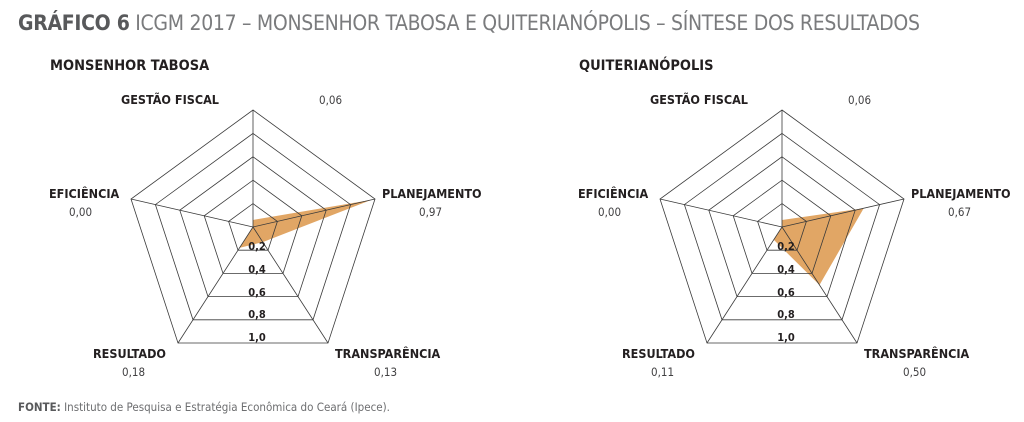 This screenshot has width=1024, height=422. Describe the element at coordinates (818, 246) in the screenshot. I see `data-area` at that location.